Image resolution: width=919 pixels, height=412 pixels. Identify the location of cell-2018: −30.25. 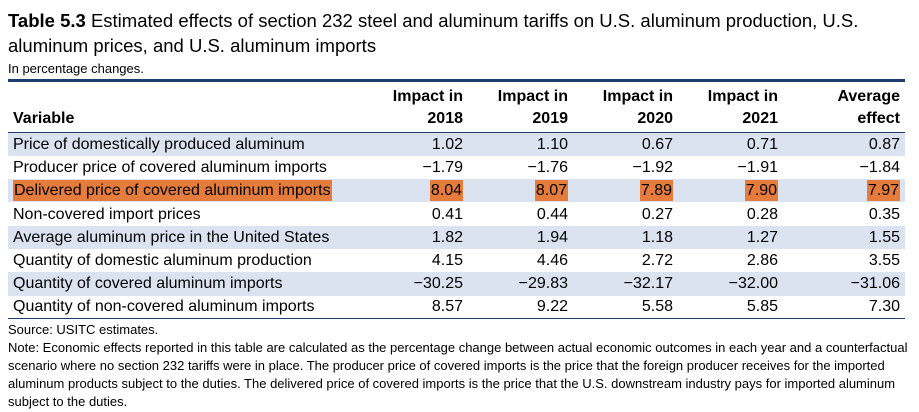
(415, 284).